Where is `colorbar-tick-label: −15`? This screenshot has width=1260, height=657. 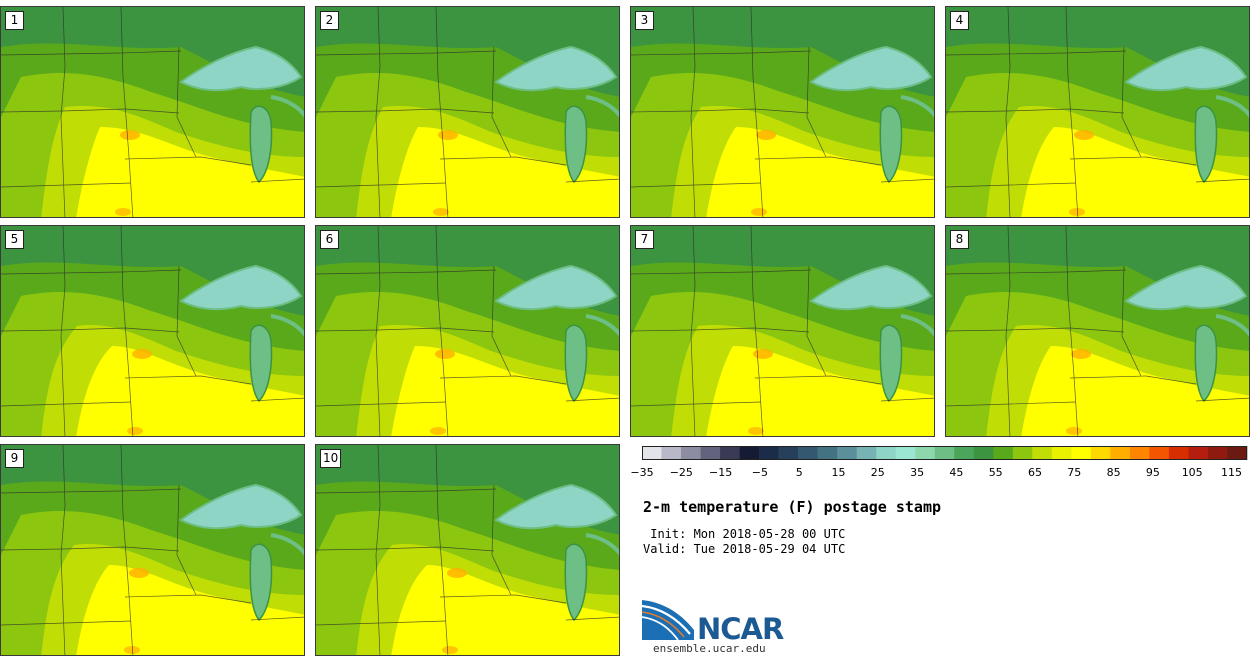
colorbar-tick-label: −15 is located at coordinates (720, 472).